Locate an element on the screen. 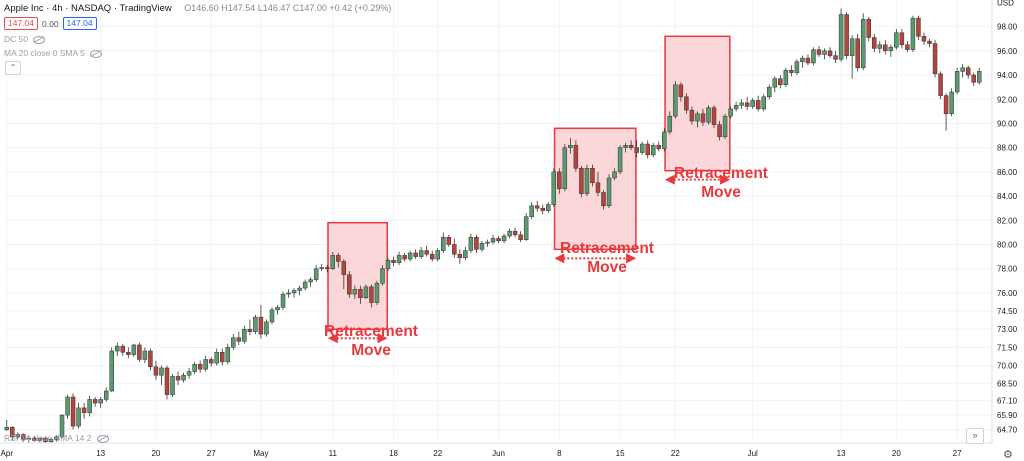  indicator-ma: MA 20 close 0 SMA 5 is located at coordinates (53, 53).